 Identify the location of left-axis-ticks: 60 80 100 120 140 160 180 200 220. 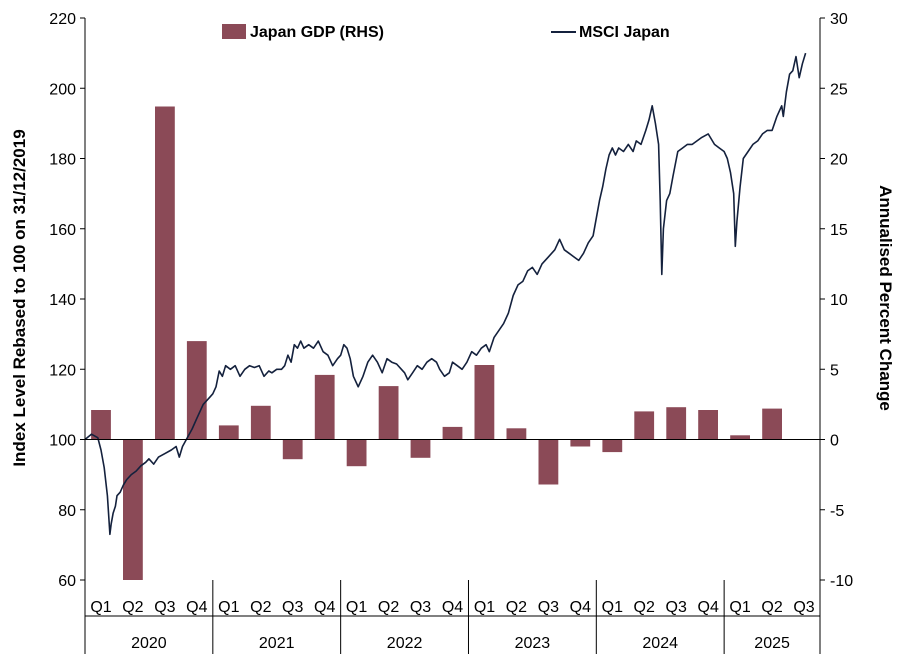
(67, 300).